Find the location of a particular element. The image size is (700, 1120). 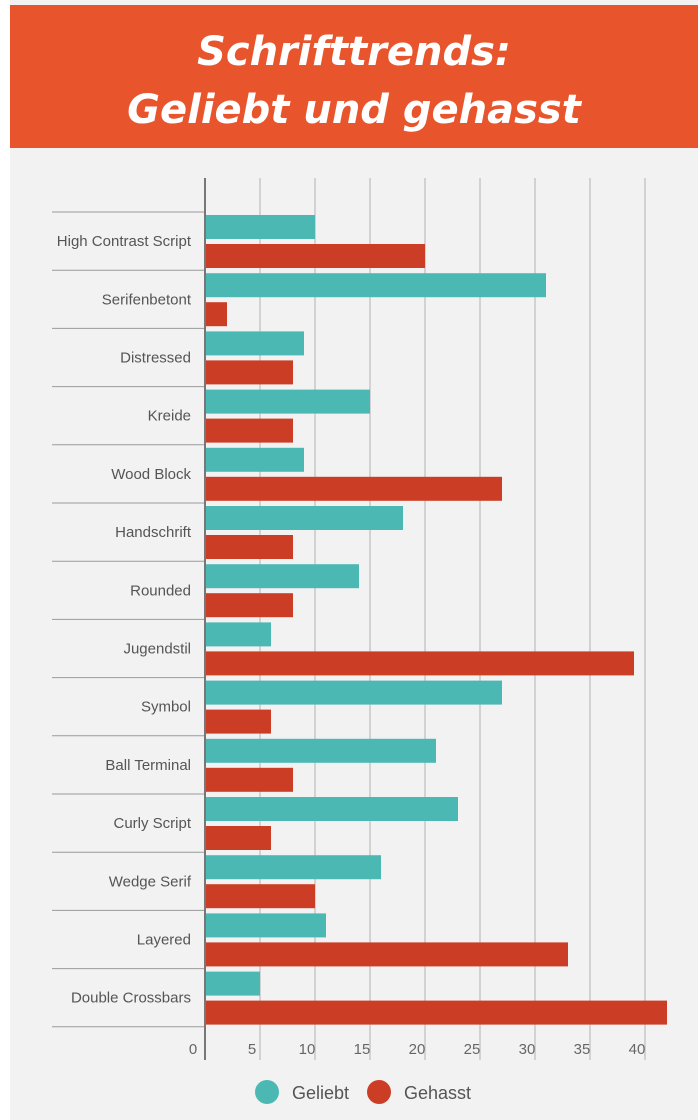

bar-gehasst-high-contrast-script is located at coordinates (315, 256).